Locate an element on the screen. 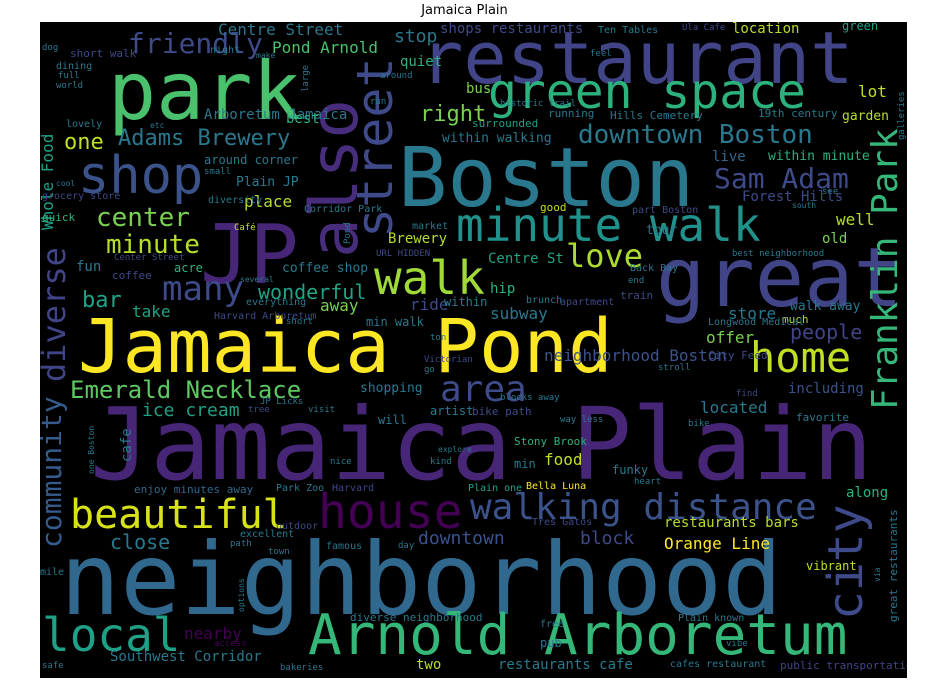  cloud-word: walk away is located at coordinates (825, 306).